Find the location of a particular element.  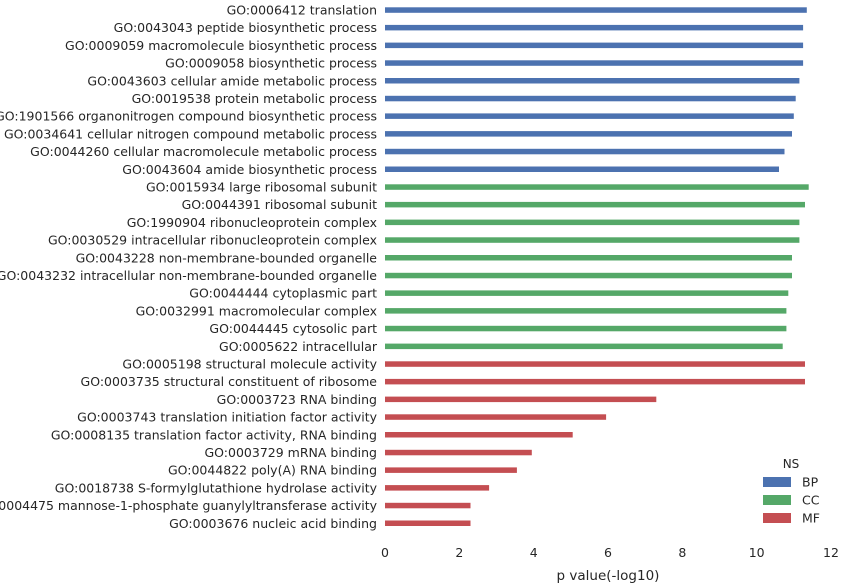

category-label: GO:0003723 RNA binding is located at coordinates (297, 399).